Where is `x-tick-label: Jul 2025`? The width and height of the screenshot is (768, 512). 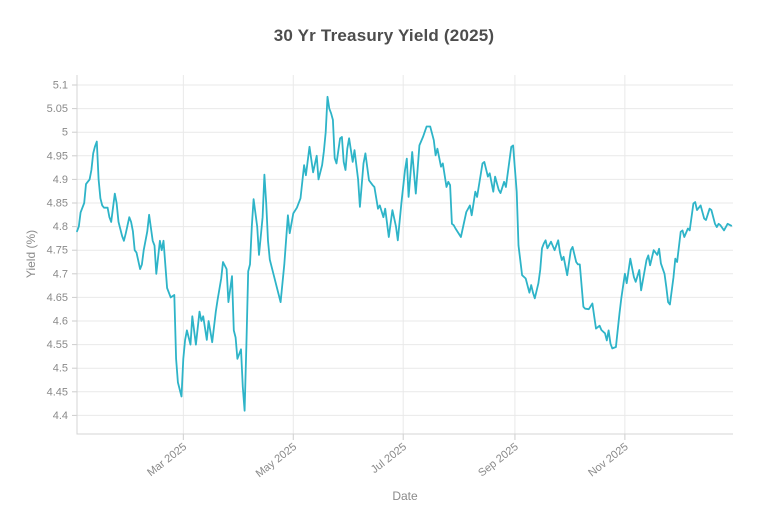
x-tick-label: Jul 2025 is located at coordinates (389, 458).